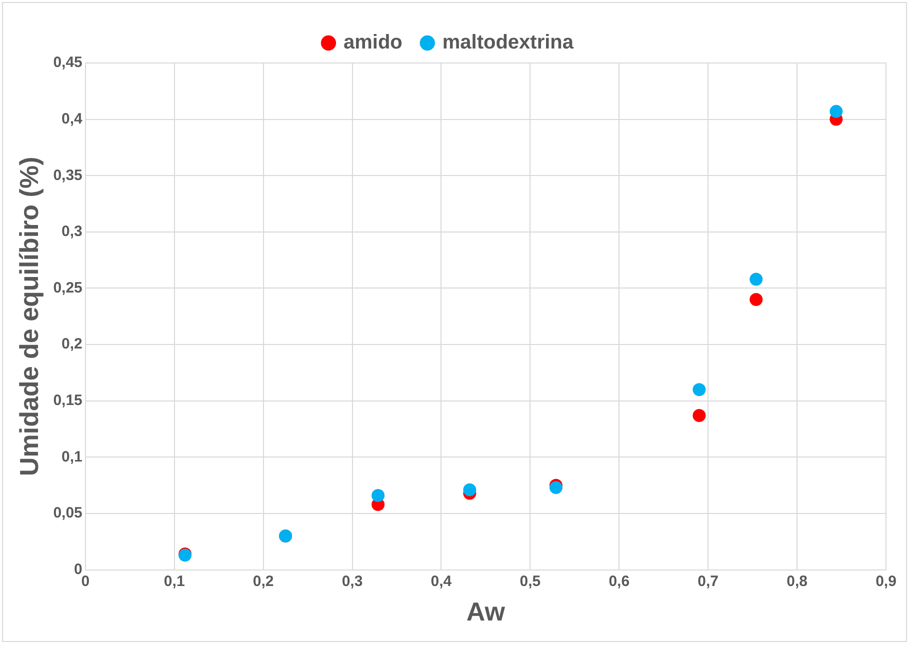  What do you see at coordinates (797, 581) in the screenshot?
I see `x-tick-label: 0,8` at bounding box center [797, 581].